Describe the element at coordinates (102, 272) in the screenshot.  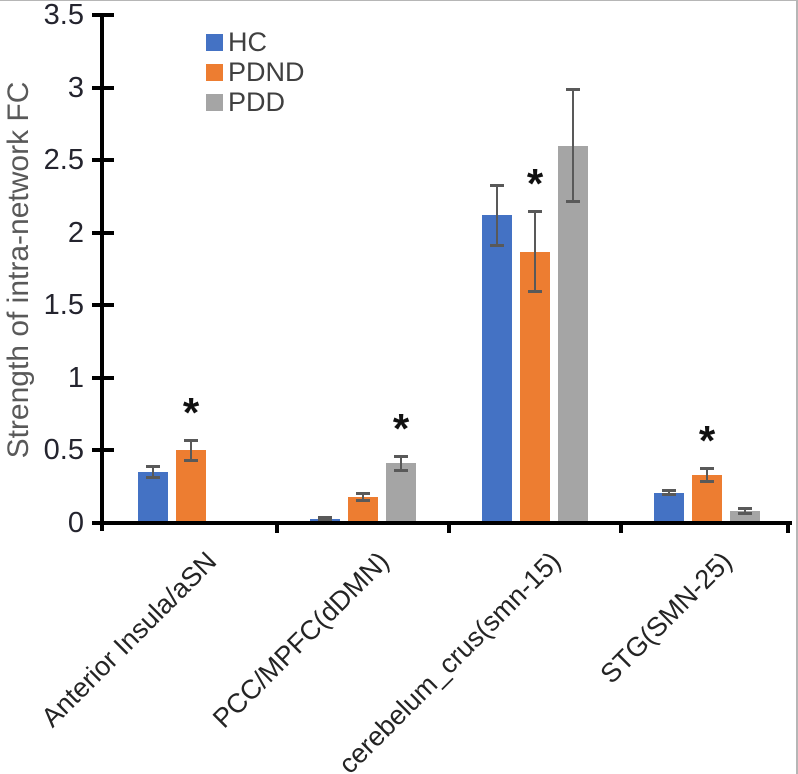
I see `y-axis-line` at that location.